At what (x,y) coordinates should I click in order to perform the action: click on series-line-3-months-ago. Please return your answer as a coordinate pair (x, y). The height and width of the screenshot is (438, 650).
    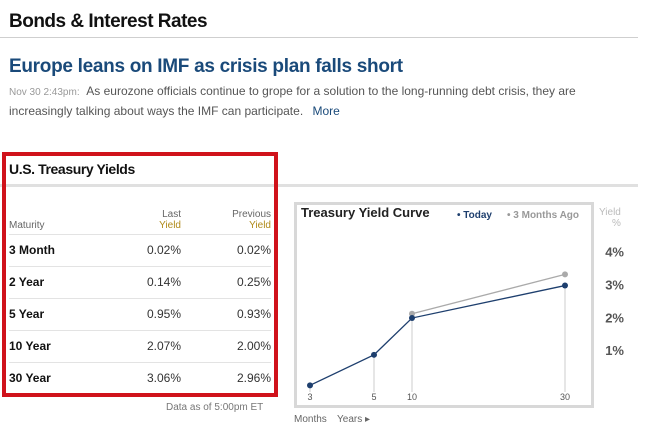
    Looking at the image, I should click on (488, 294).